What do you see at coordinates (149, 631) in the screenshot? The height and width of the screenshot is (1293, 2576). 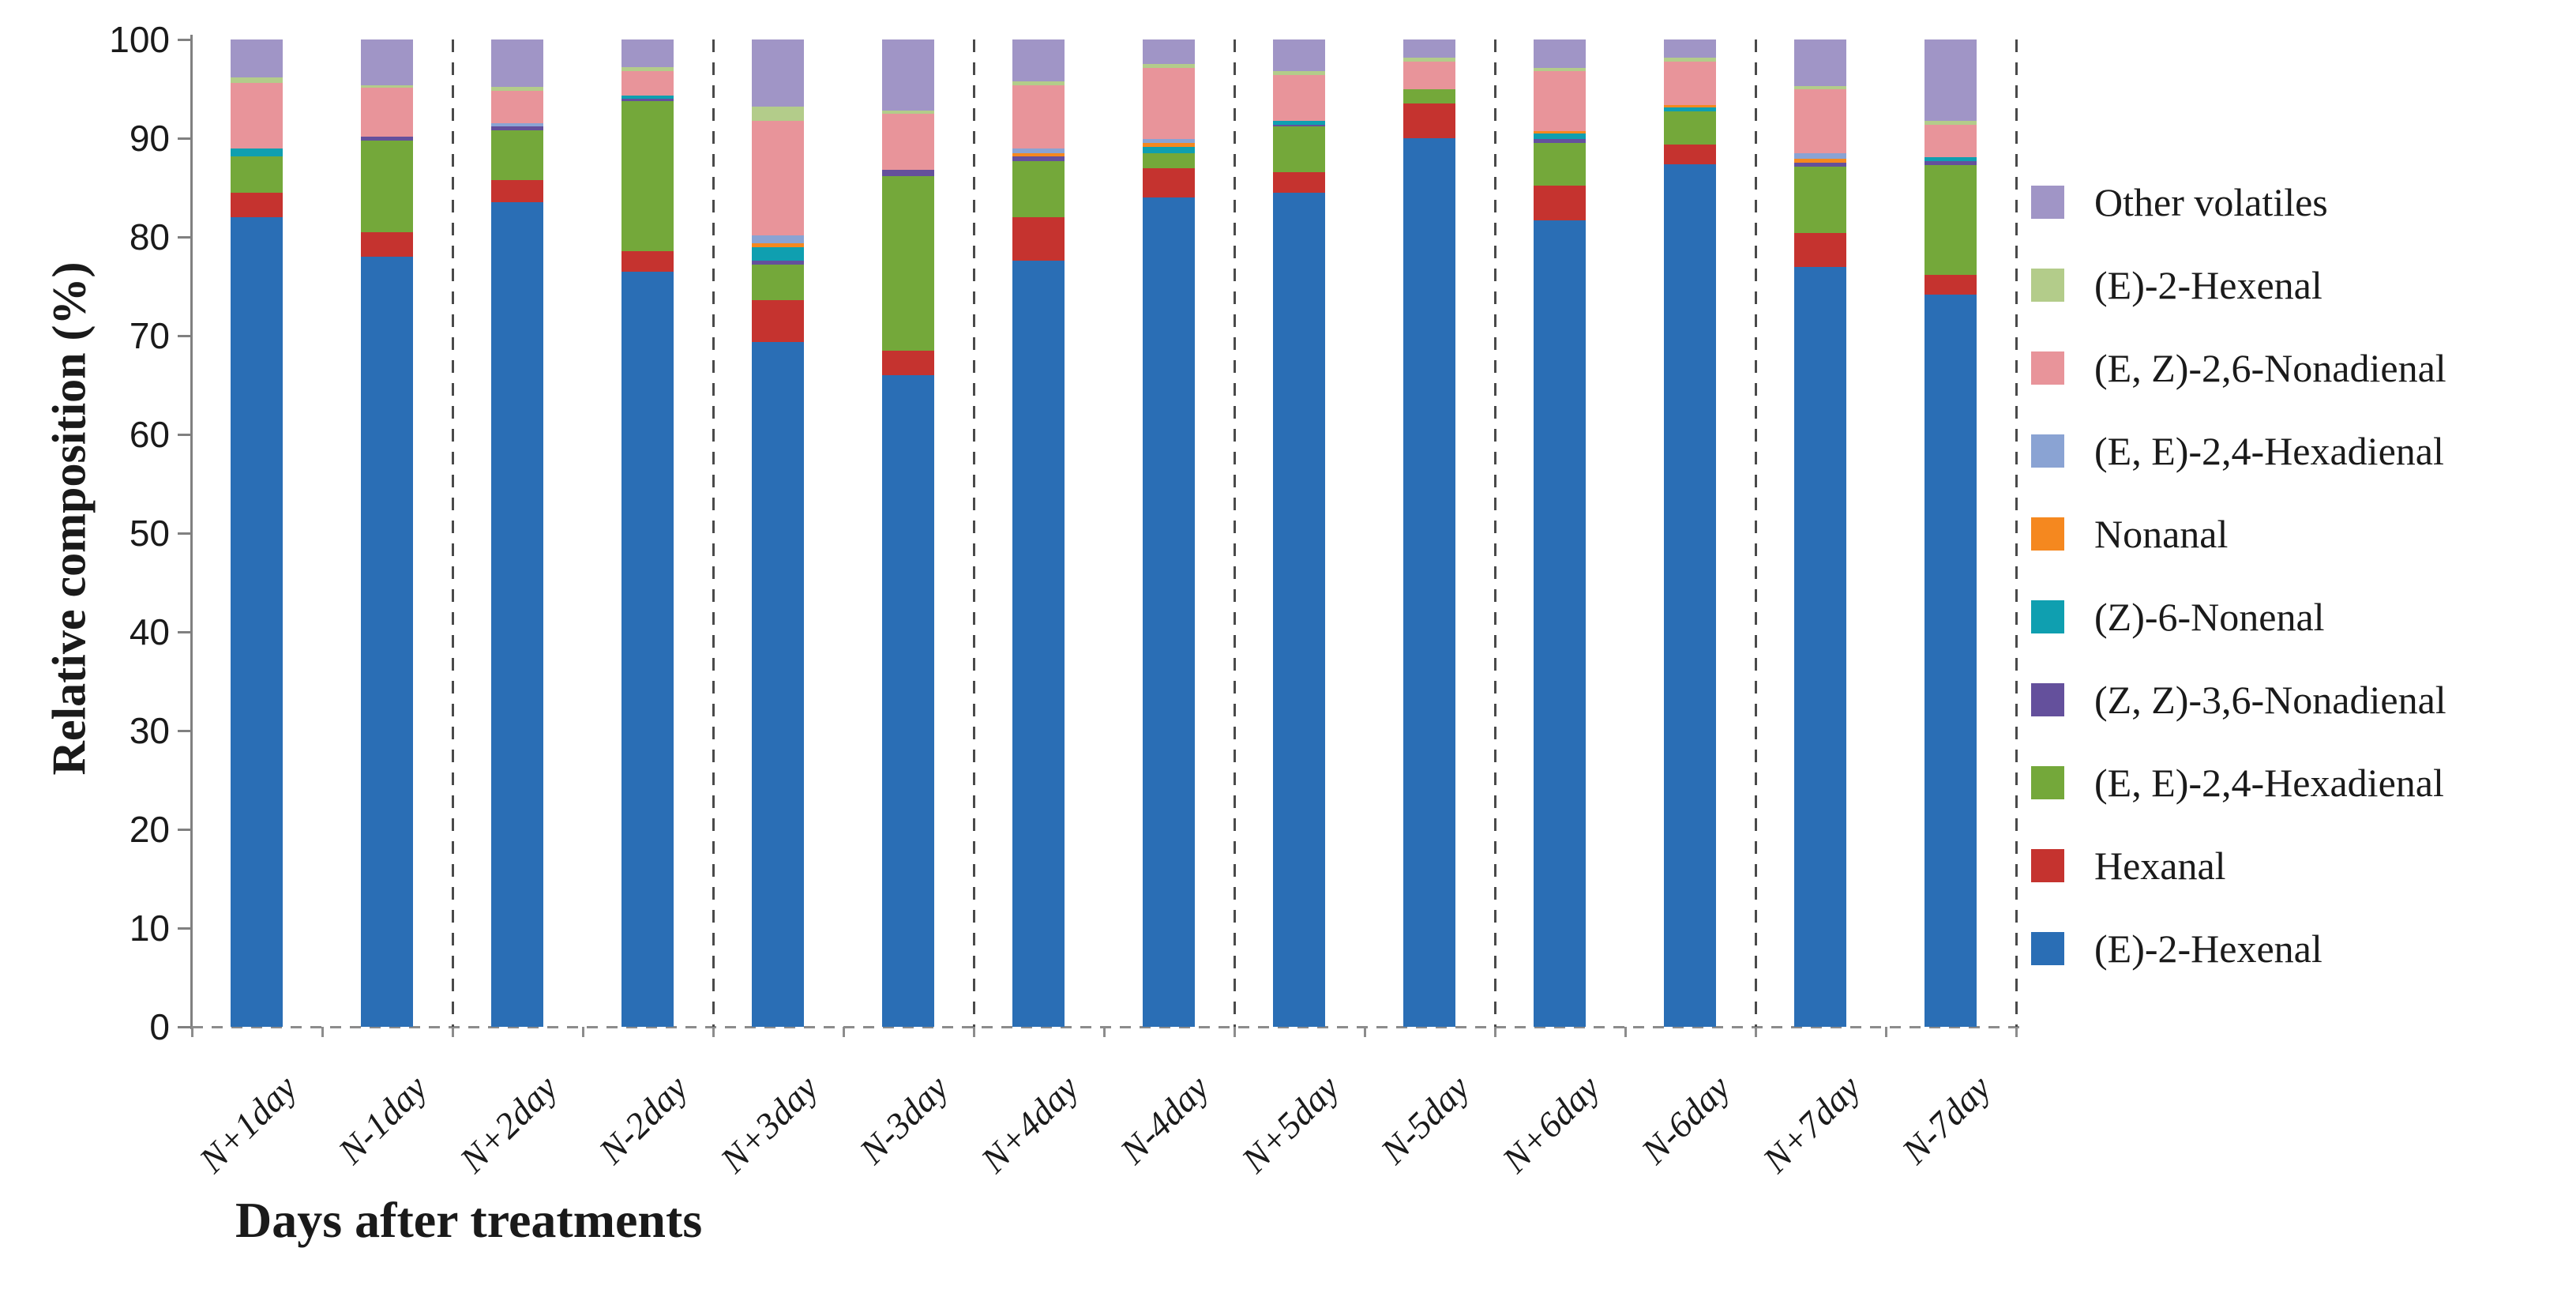 I see `y-tick-label: 40` at bounding box center [149, 631].